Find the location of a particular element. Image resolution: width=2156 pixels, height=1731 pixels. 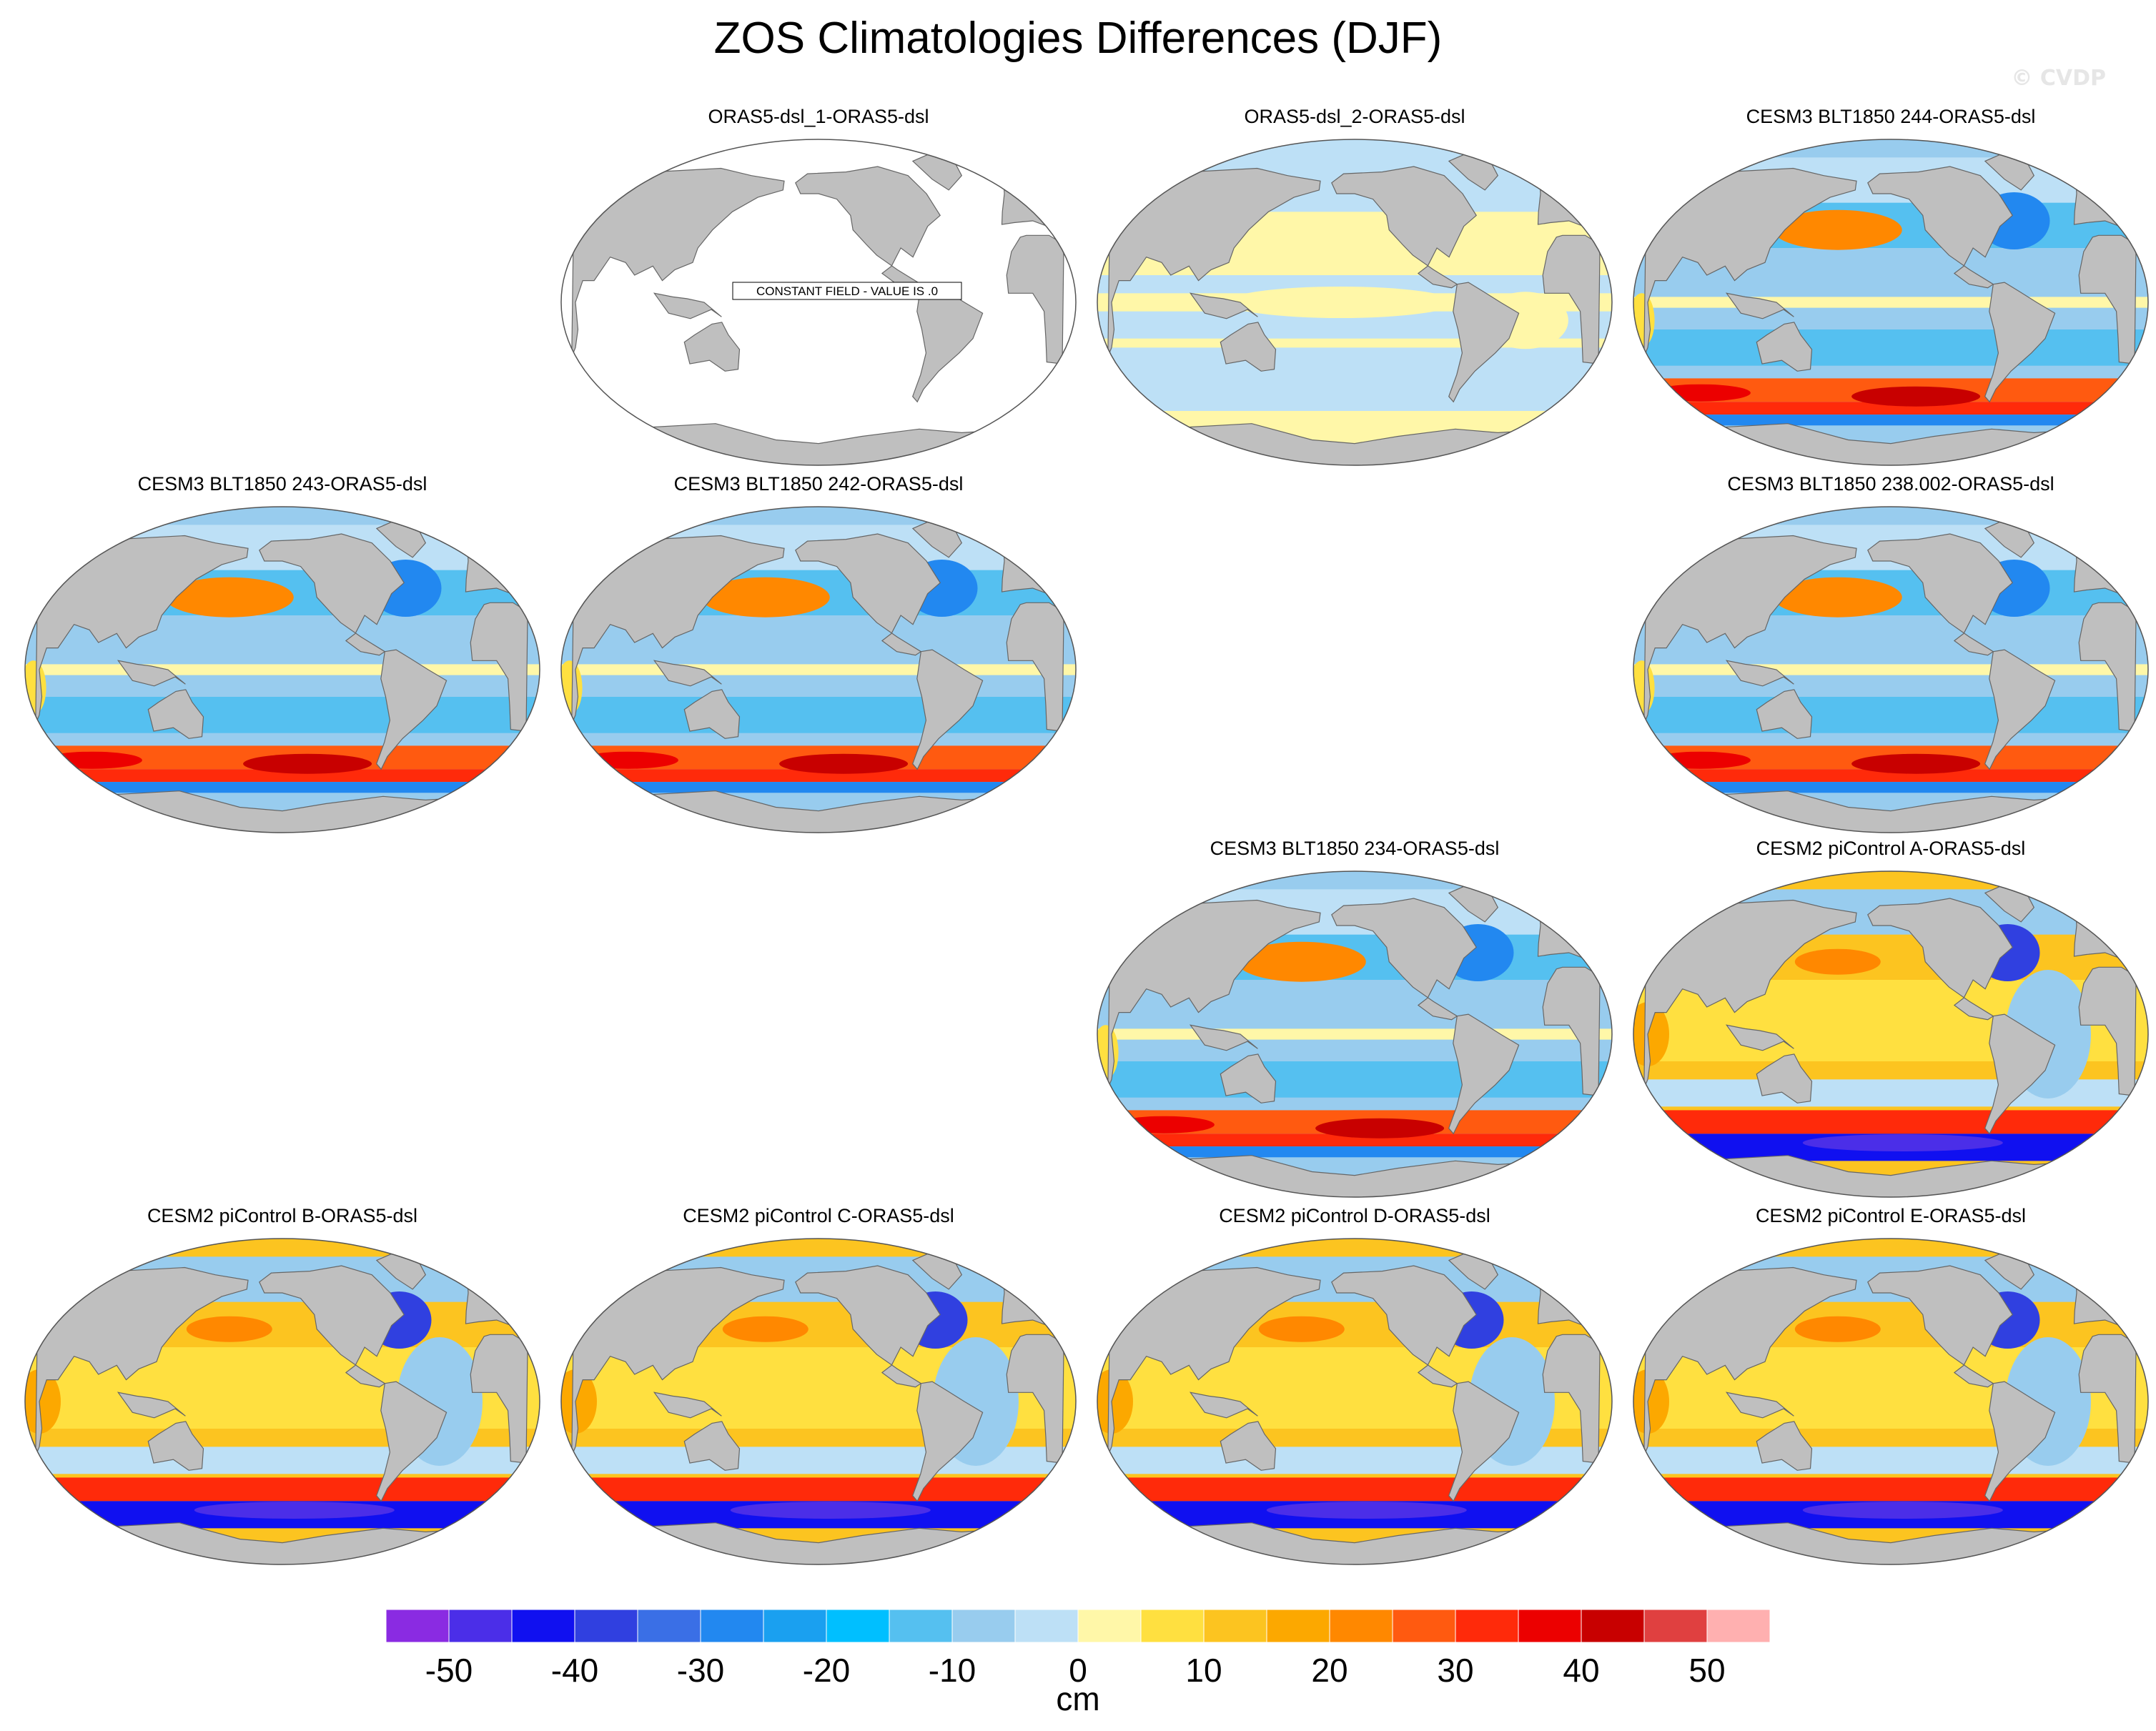

map-panel: CESM2 piControl A-ORAS5-dsl is located at coordinates (1889, 1020).